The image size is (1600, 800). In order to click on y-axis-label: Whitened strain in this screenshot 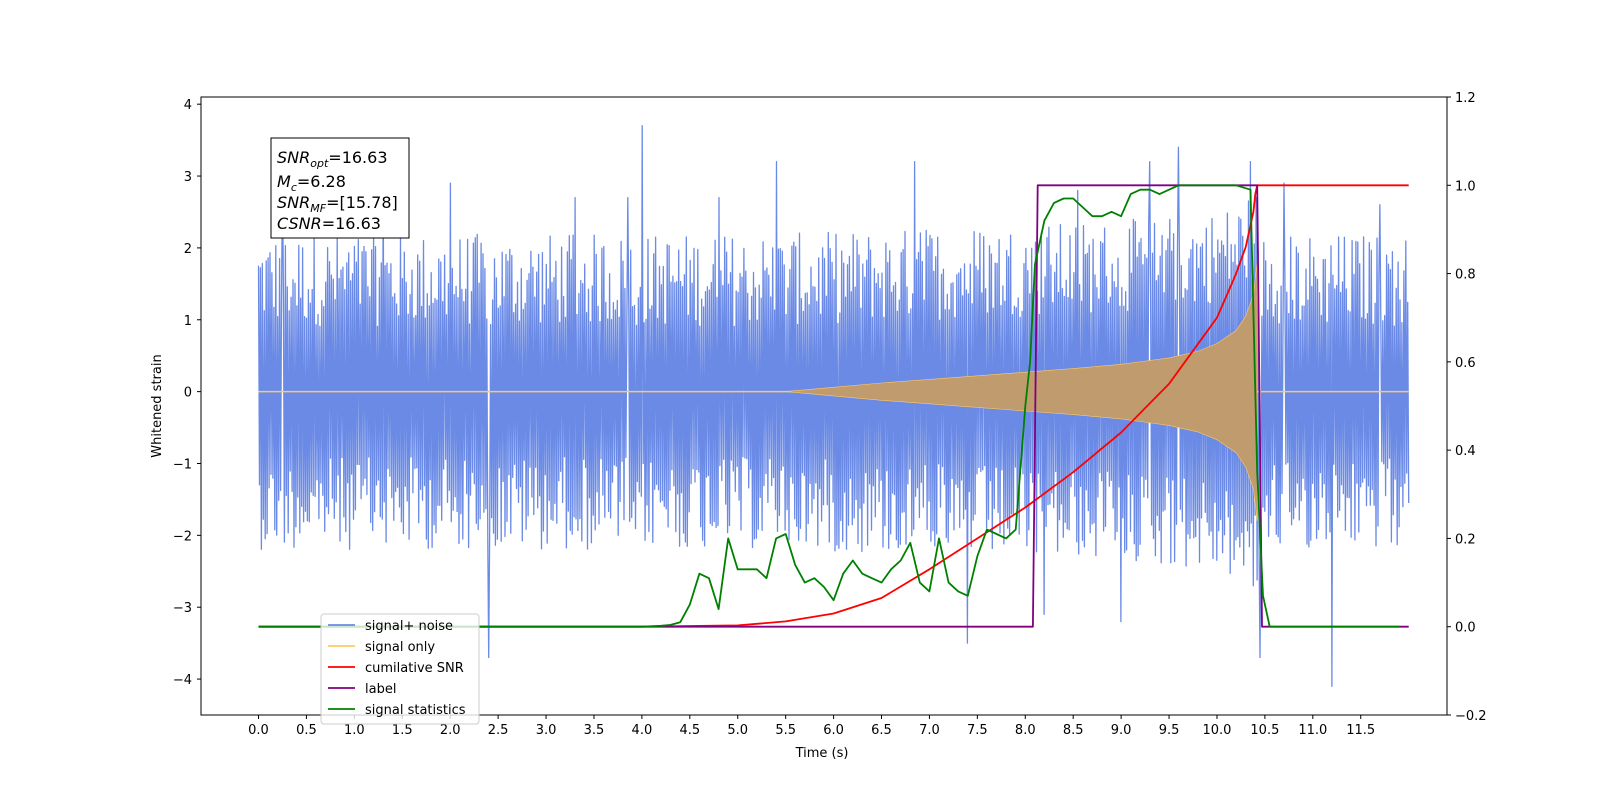, I will do `click(157, 405)`.